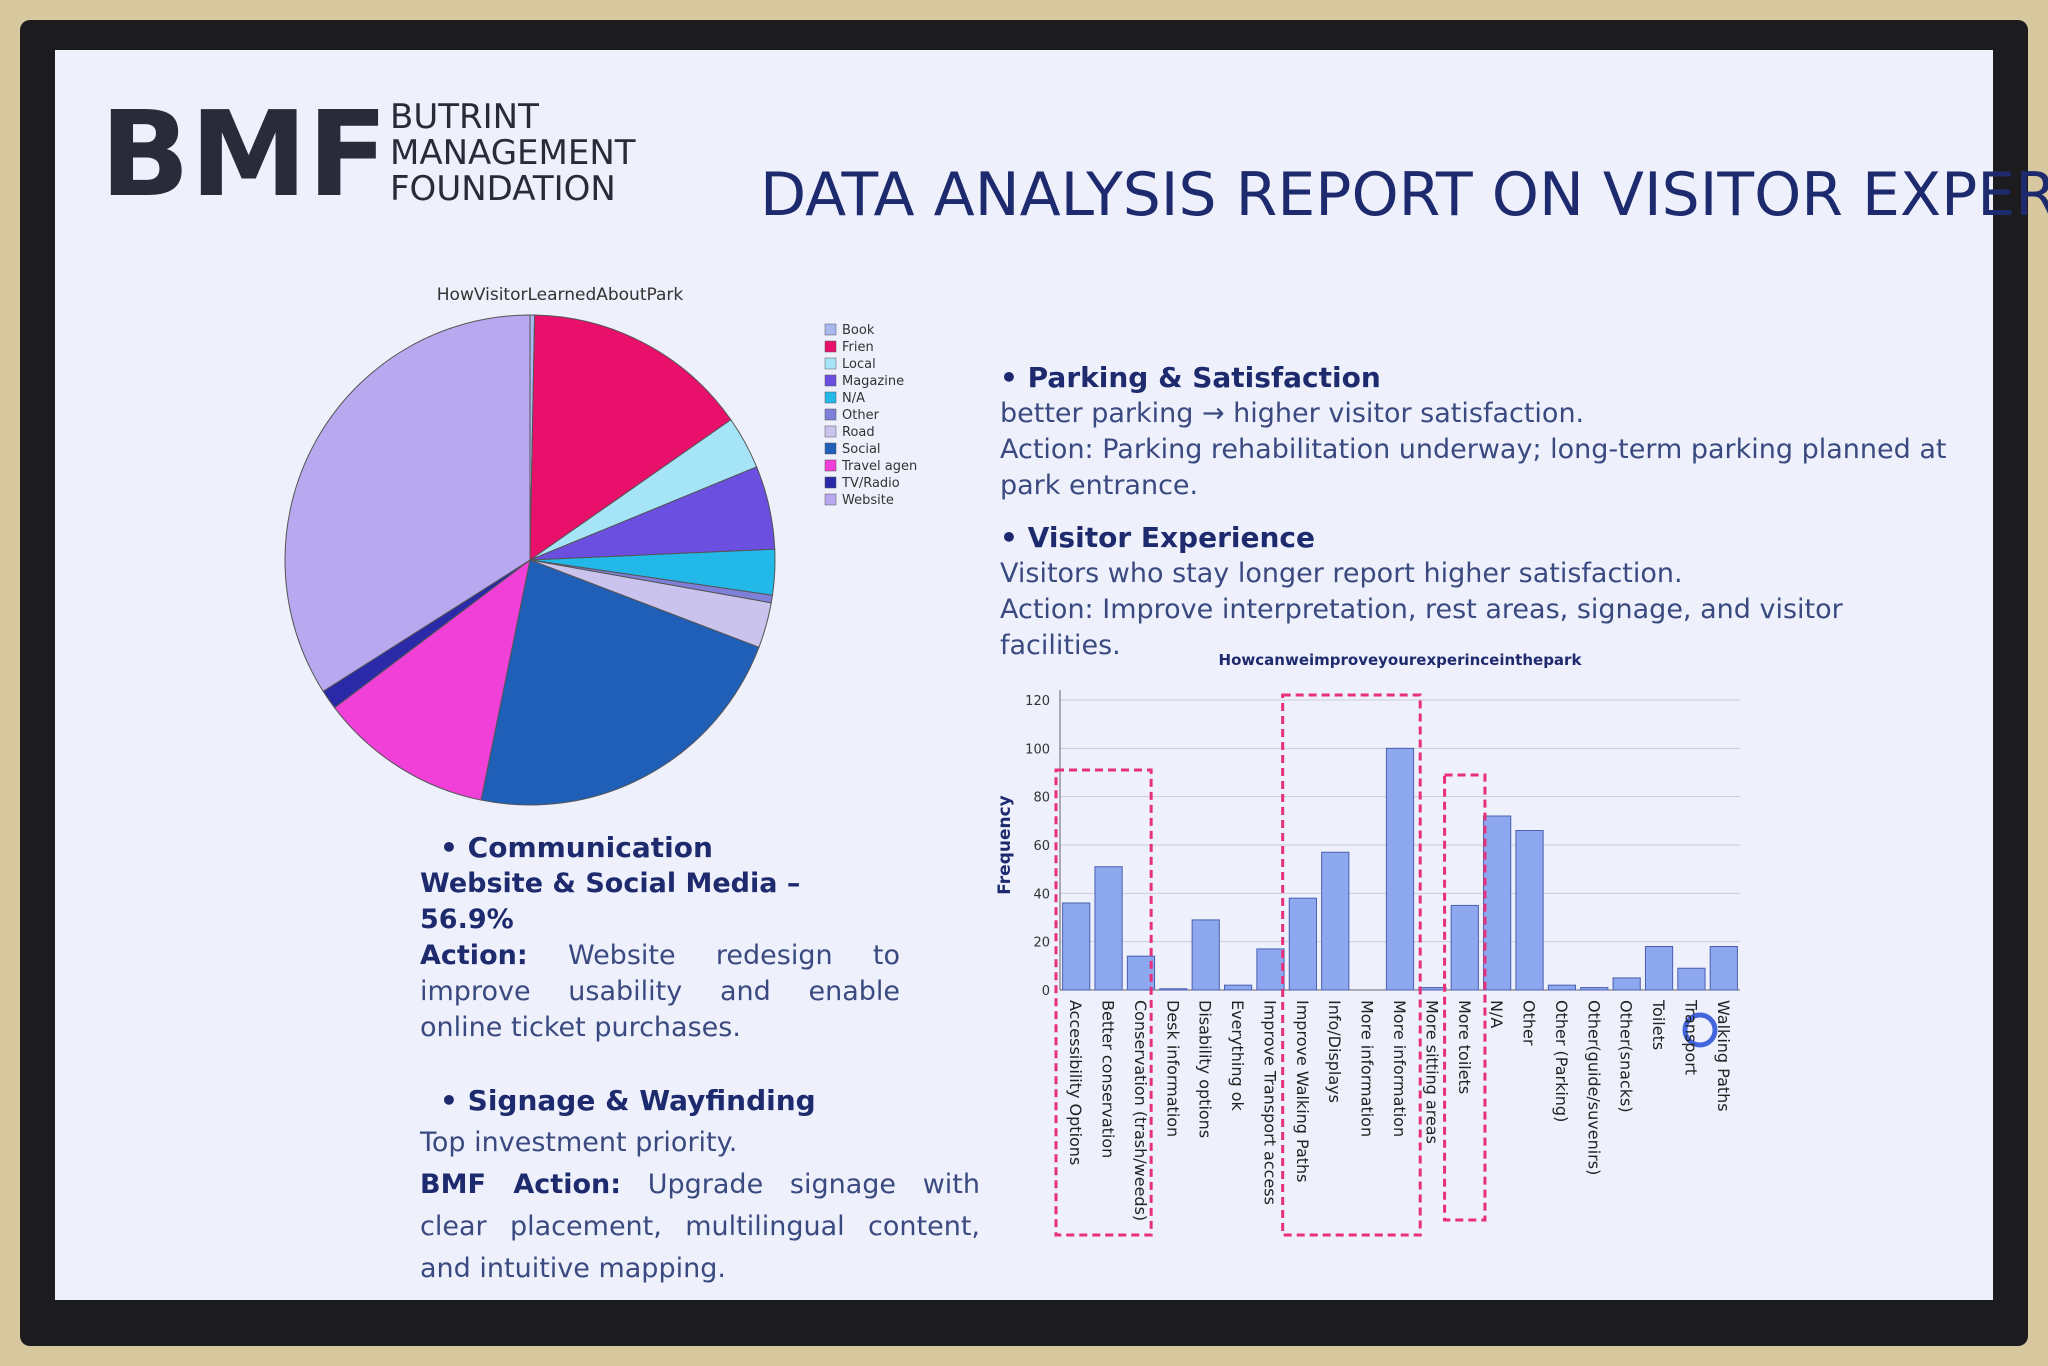 This screenshot has height=1366, width=2048. Describe the element at coordinates (1480, 378) in the screenshot. I see `section-heading: Parking & Satisfaction` at that location.